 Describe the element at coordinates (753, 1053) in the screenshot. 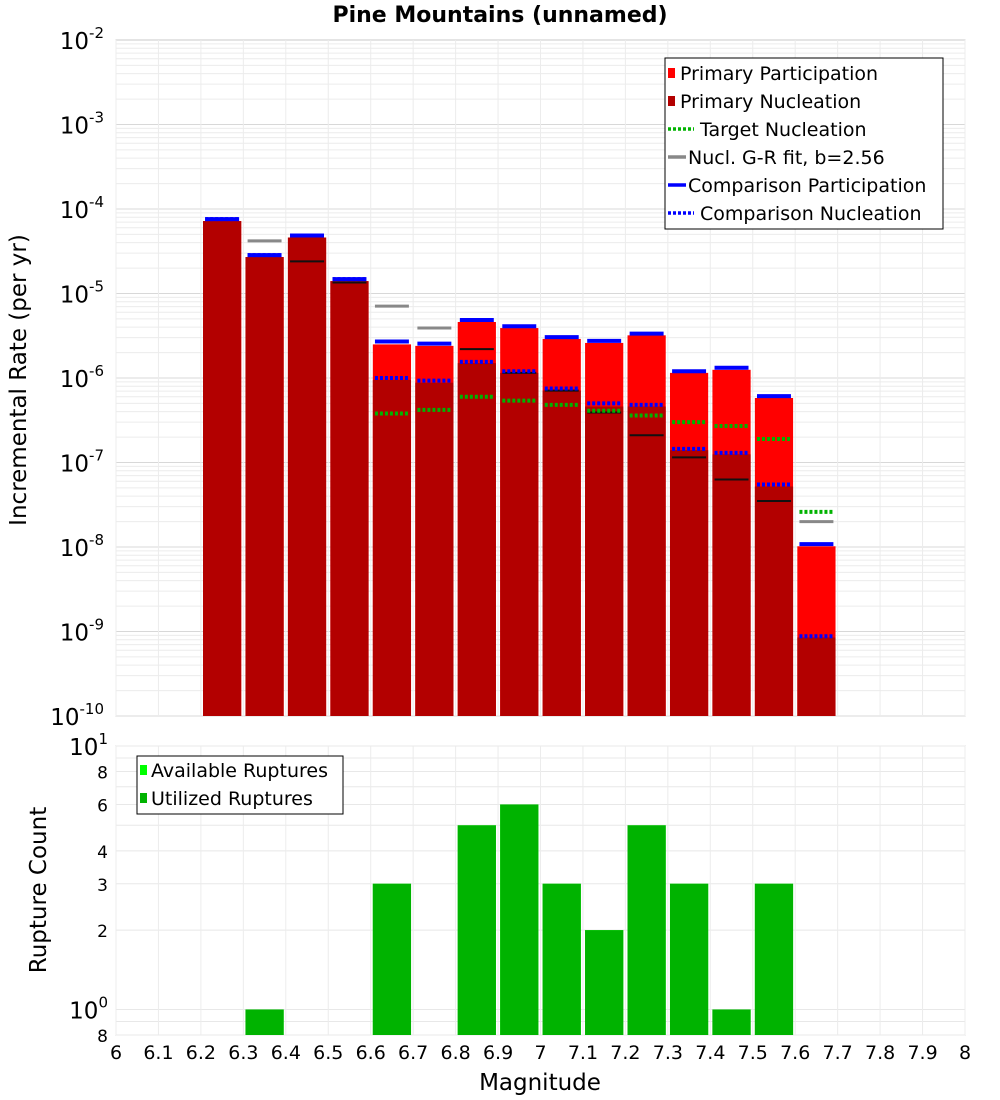

I see `x-tick-label: 7.5` at that location.